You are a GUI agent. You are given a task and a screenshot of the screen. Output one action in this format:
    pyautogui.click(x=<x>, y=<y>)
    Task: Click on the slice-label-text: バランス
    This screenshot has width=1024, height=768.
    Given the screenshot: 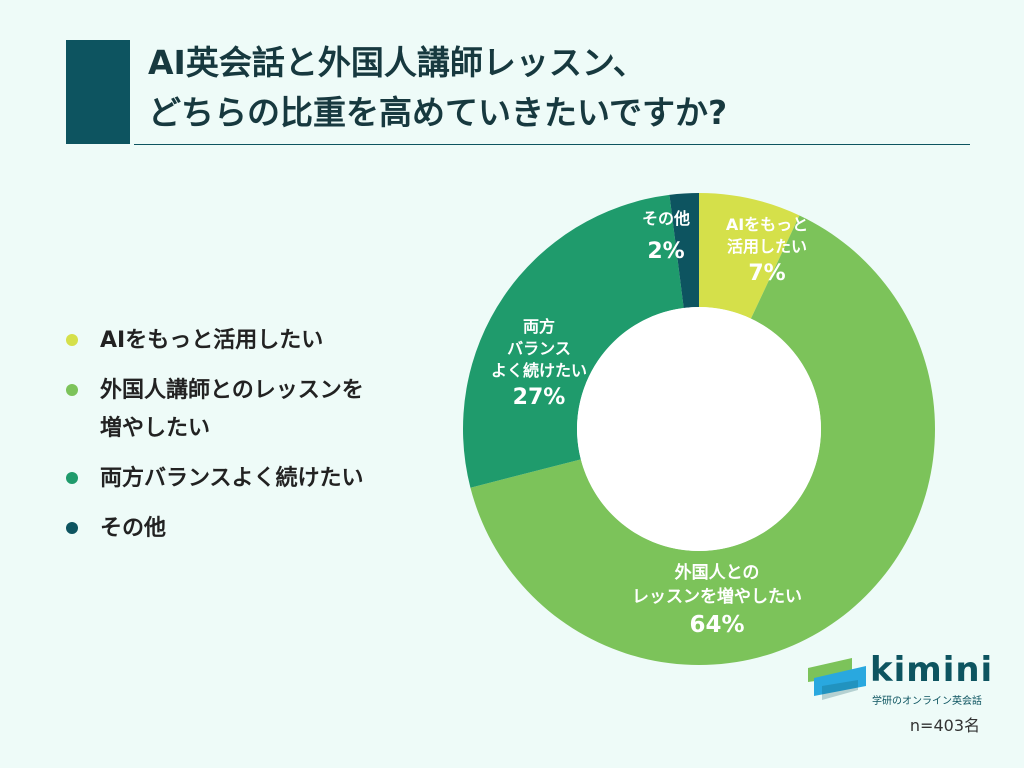 What is the action you would take?
    pyautogui.click(x=539, y=348)
    